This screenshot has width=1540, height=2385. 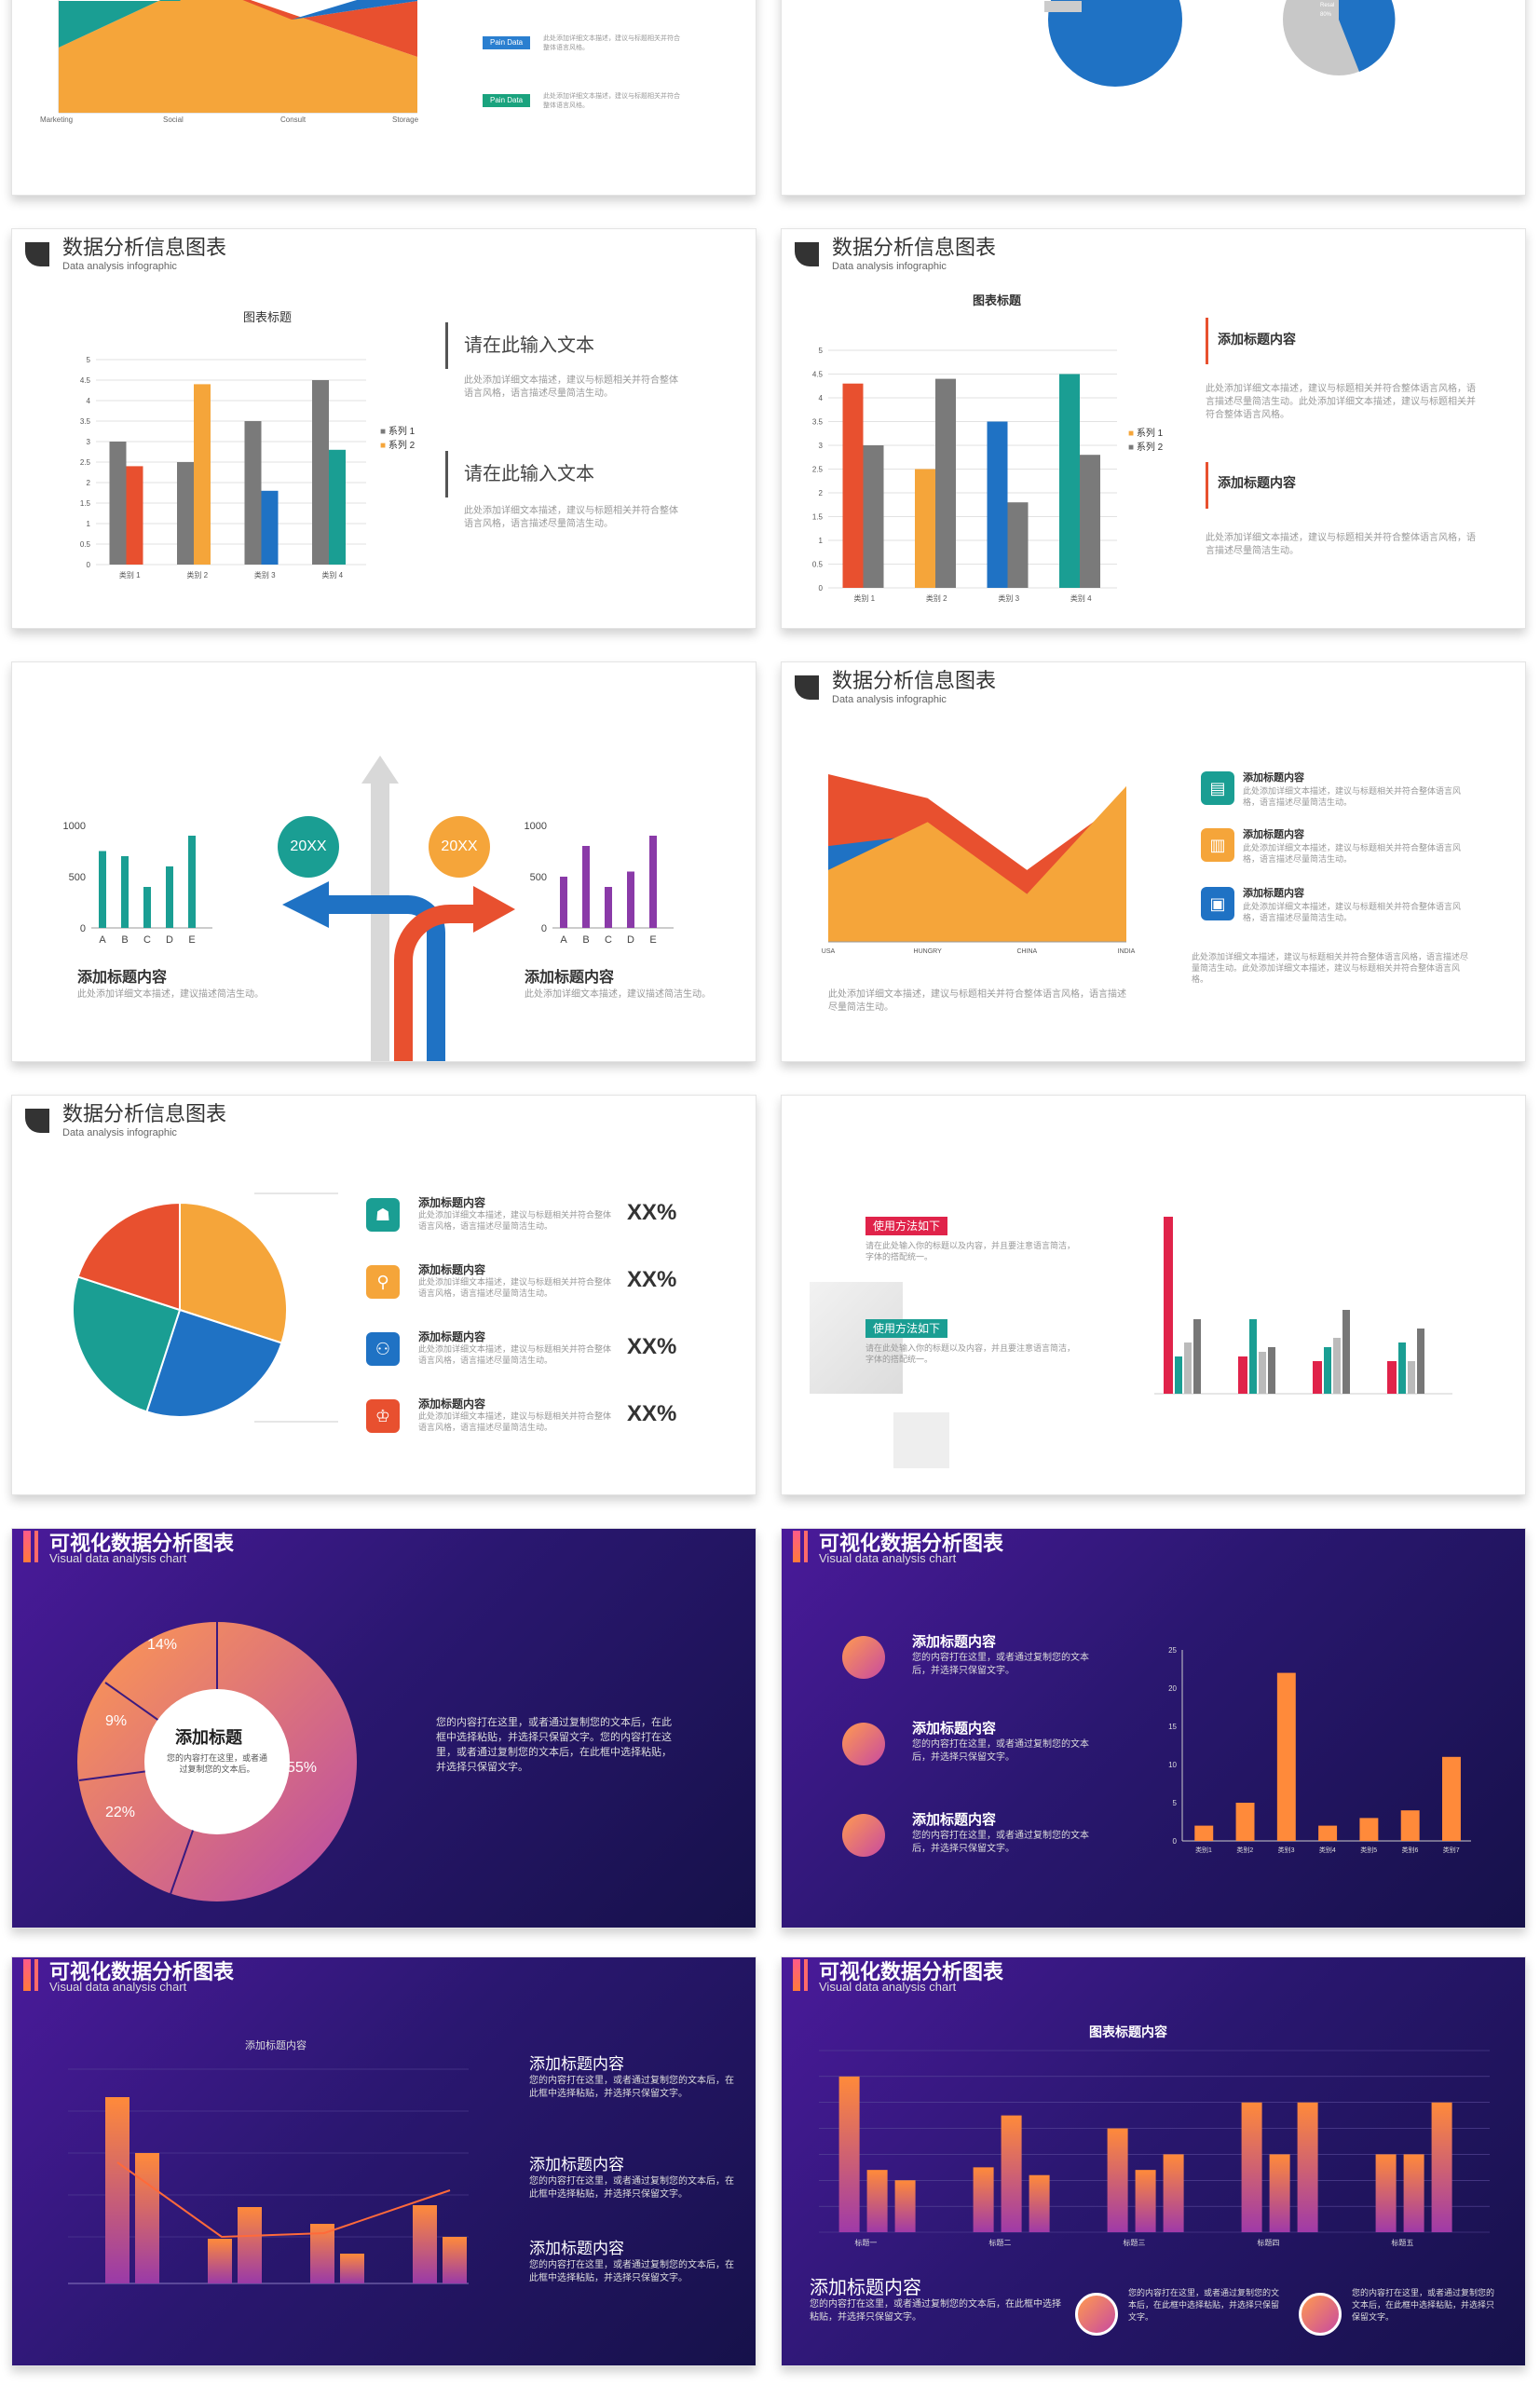 What do you see at coordinates (268, 317) in the screenshot?
I see `chart-title: 图表标题` at bounding box center [268, 317].